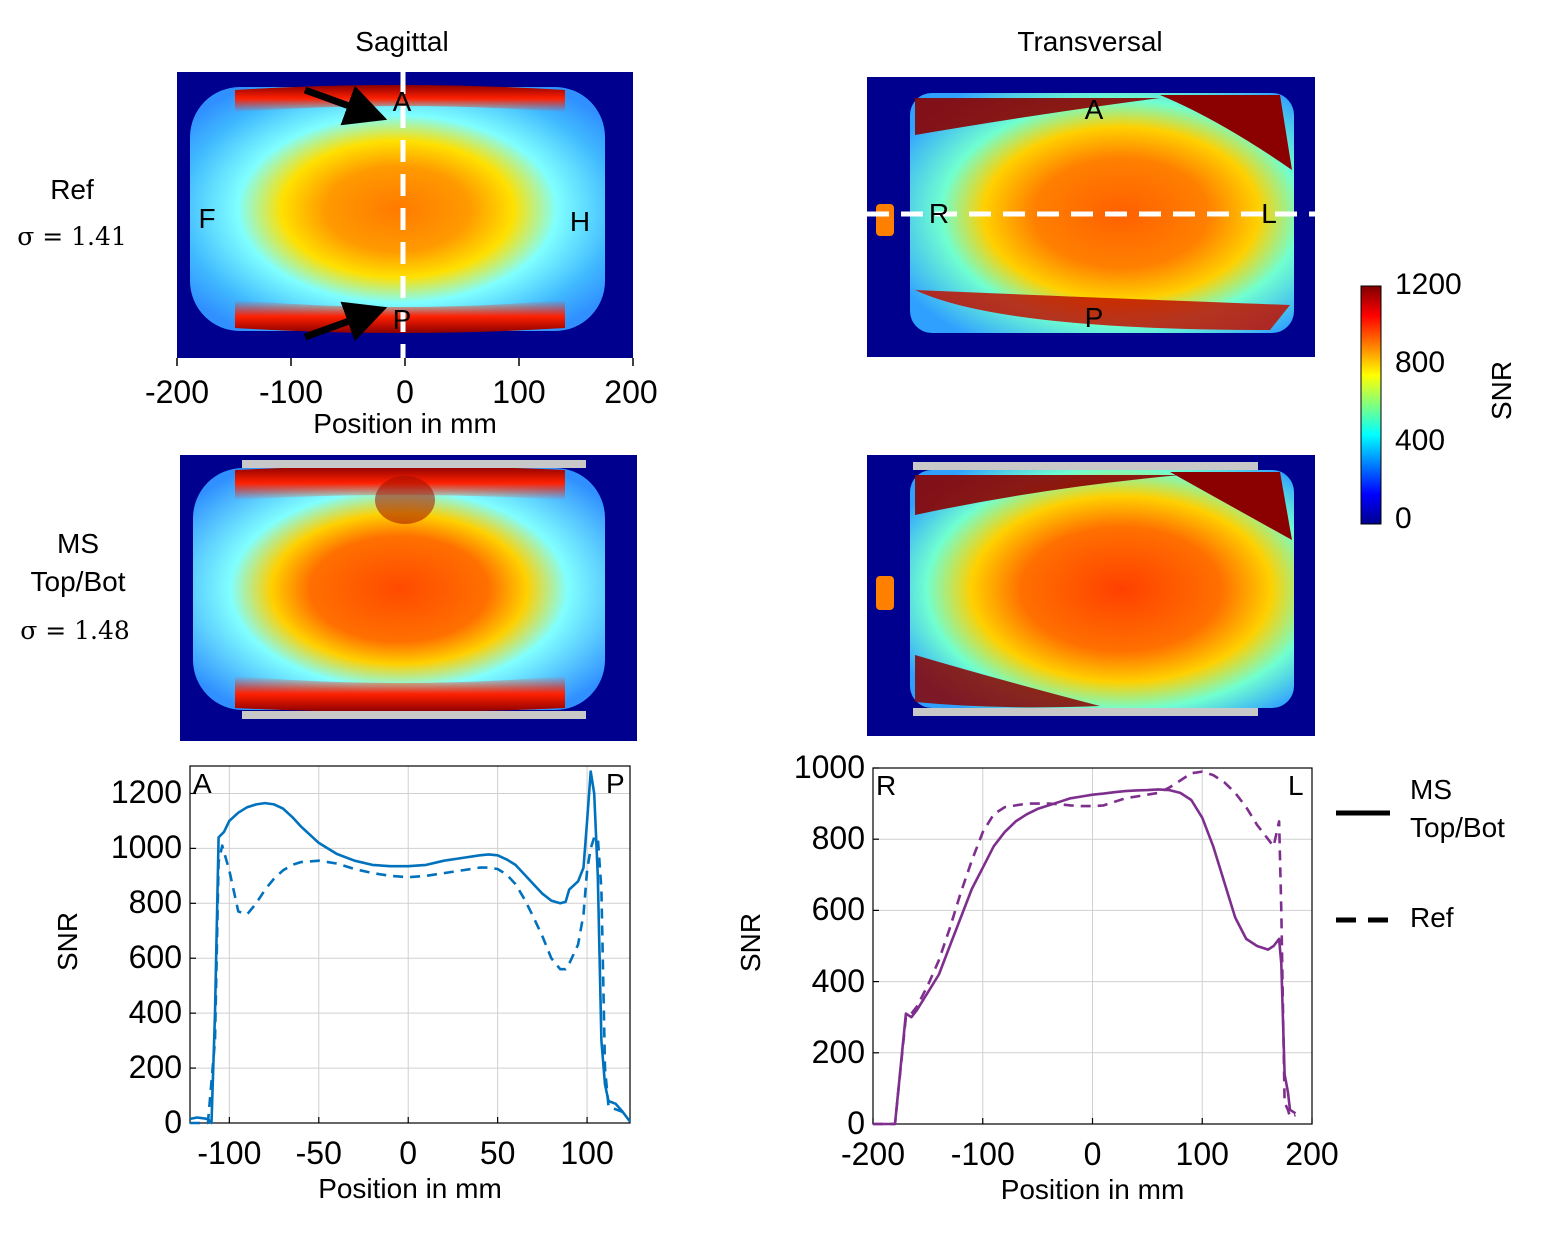 The image size is (1558, 1235). Describe the element at coordinates (580, 221) in the screenshot. I see `sagittal-label-head: H` at that location.